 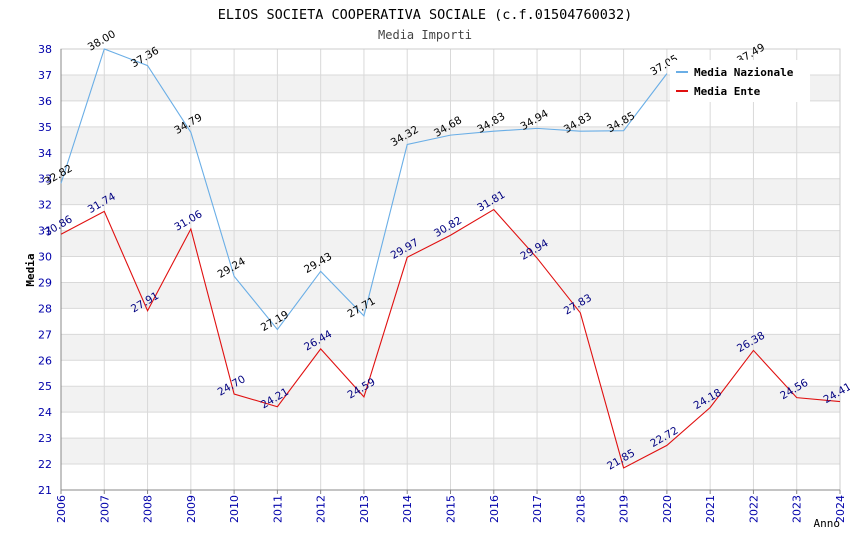 I want to click on x-tick-label: 2009, so click(x=191, y=509).